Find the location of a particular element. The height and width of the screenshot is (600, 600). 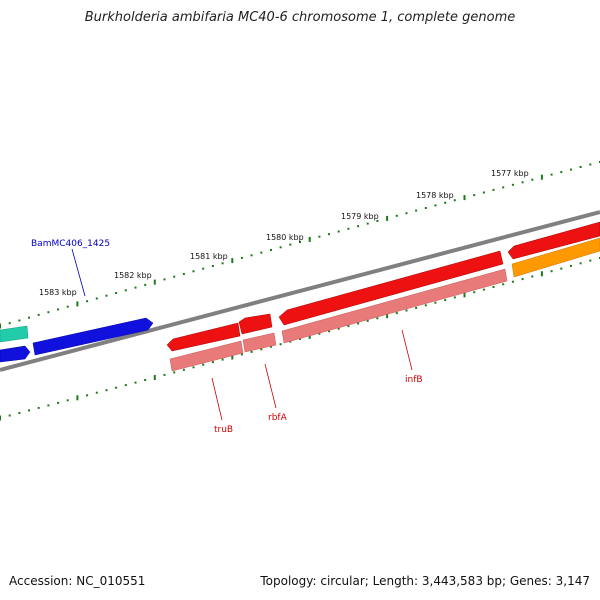

tick-label-1579: 1579 kbp is located at coordinates (360, 216).